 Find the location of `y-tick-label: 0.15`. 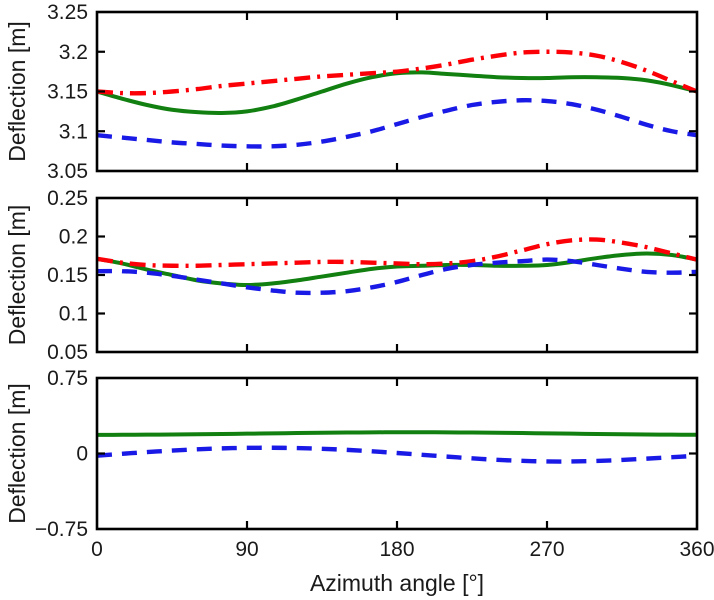

y-tick-label: 0.15 is located at coordinates (67, 275).